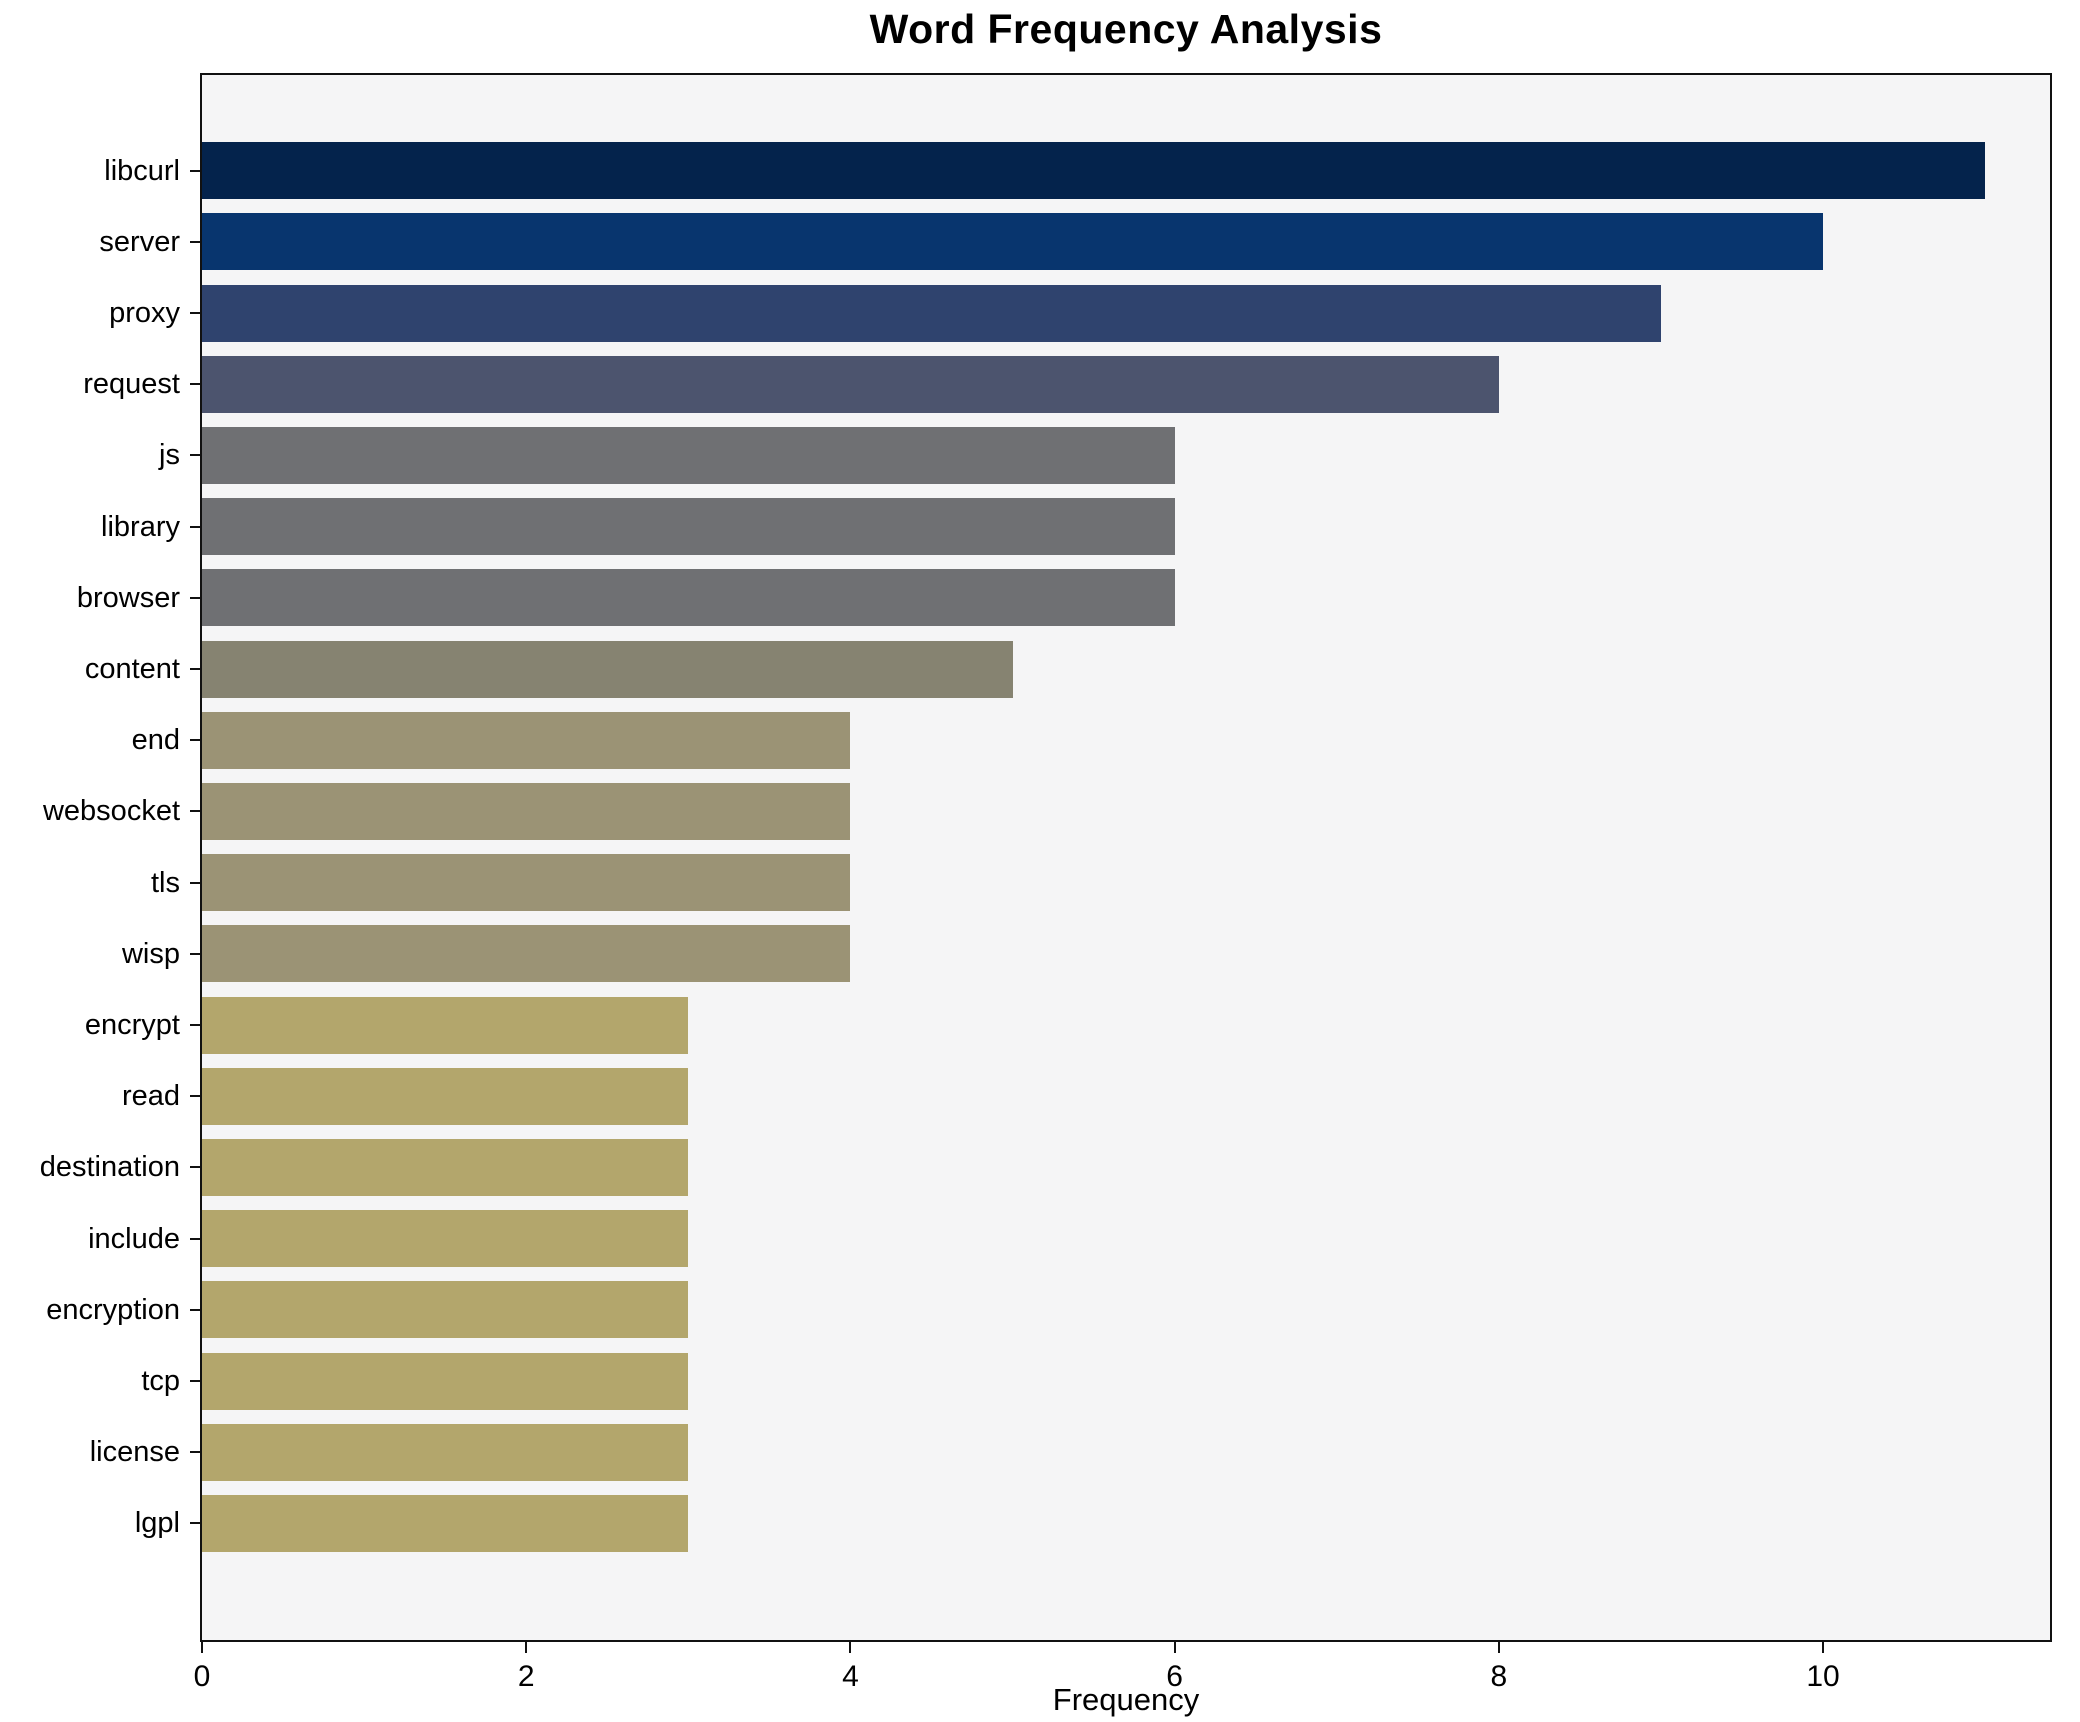 The height and width of the screenshot is (1722, 2080). I want to click on y-label-browser: browser, so click(128, 597).